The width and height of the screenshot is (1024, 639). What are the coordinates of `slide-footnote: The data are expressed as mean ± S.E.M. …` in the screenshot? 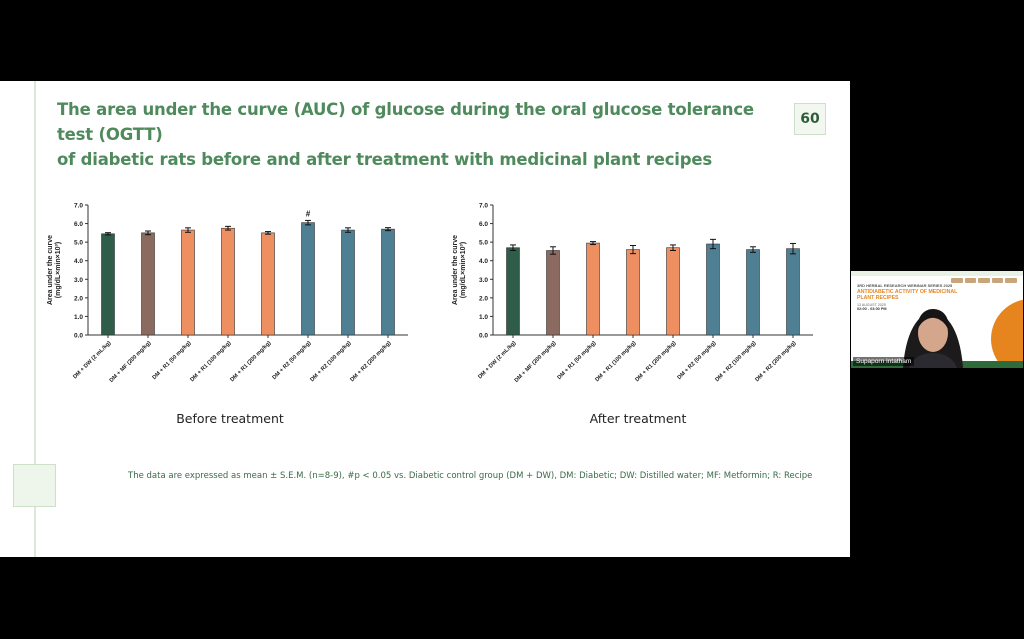 It's located at (470, 476).